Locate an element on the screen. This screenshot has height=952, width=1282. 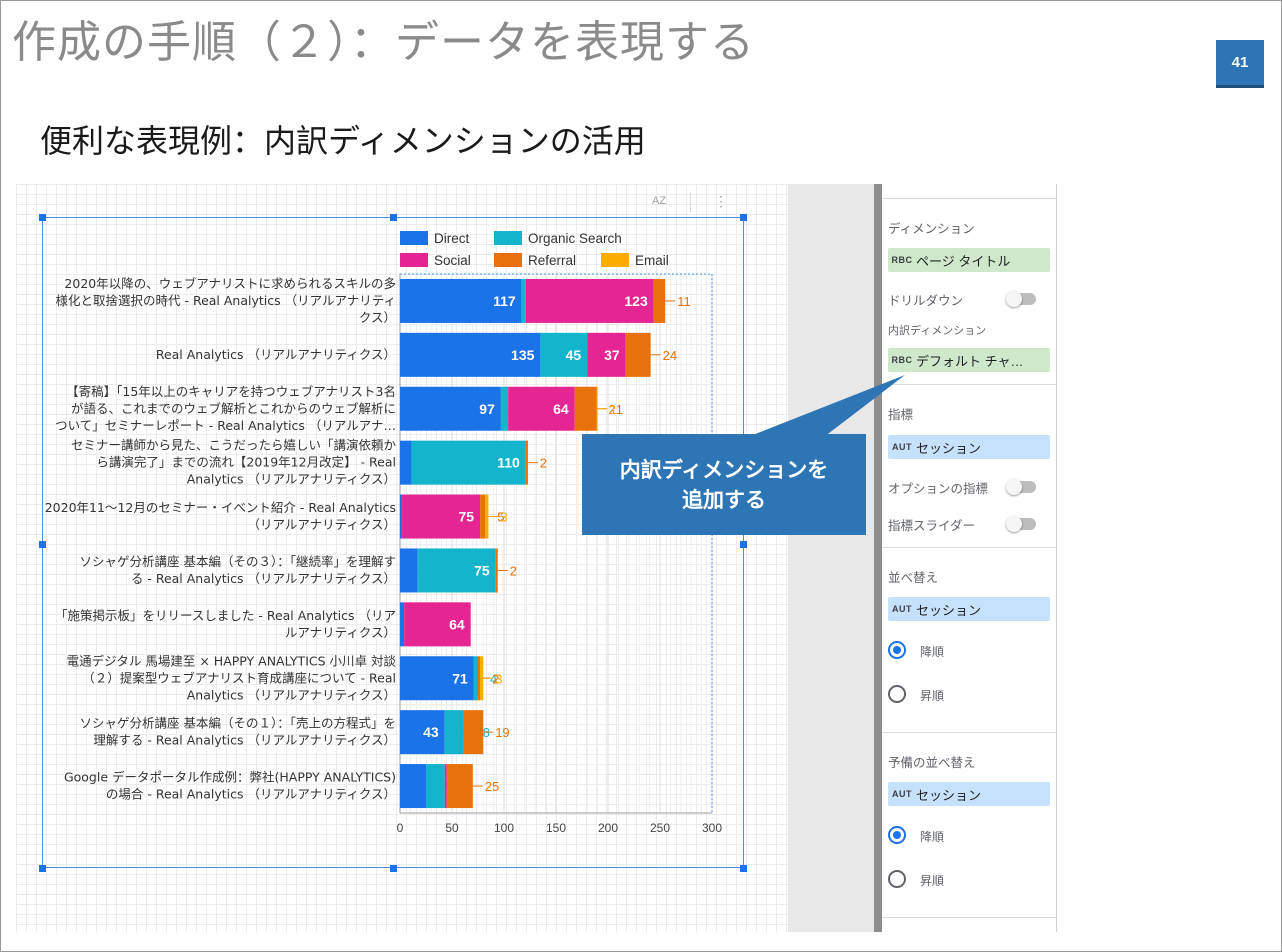
category-label: が語る、これまでのウェブ解析とこれからのウェブ解析に is located at coordinates (233, 408).